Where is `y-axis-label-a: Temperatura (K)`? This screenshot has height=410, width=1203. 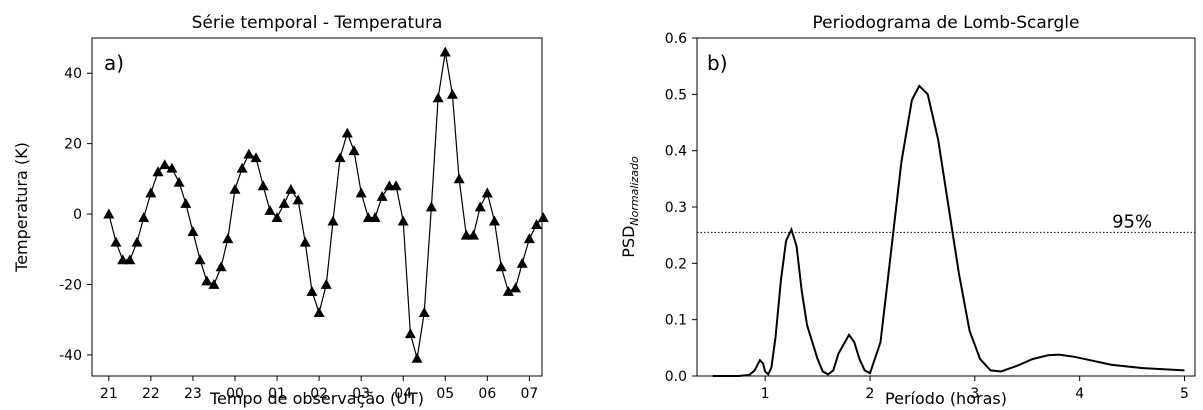 y-axis-label-a: Temperatura (K) is located at coordinates (21, 207).